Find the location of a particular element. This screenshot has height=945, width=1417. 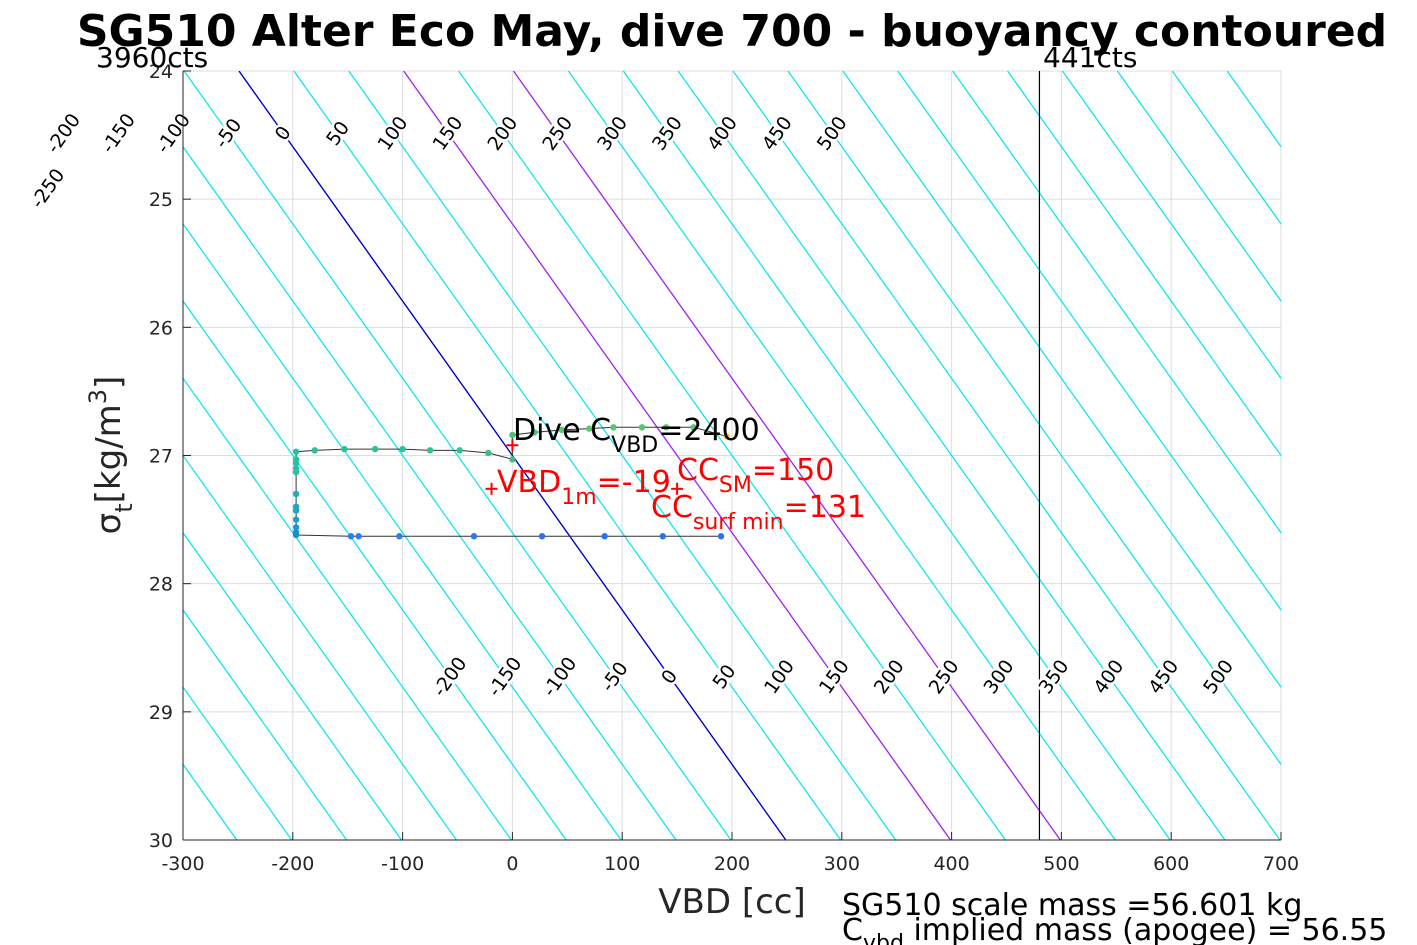

y-tick-label: 29 is located at coordinates (161, 713).